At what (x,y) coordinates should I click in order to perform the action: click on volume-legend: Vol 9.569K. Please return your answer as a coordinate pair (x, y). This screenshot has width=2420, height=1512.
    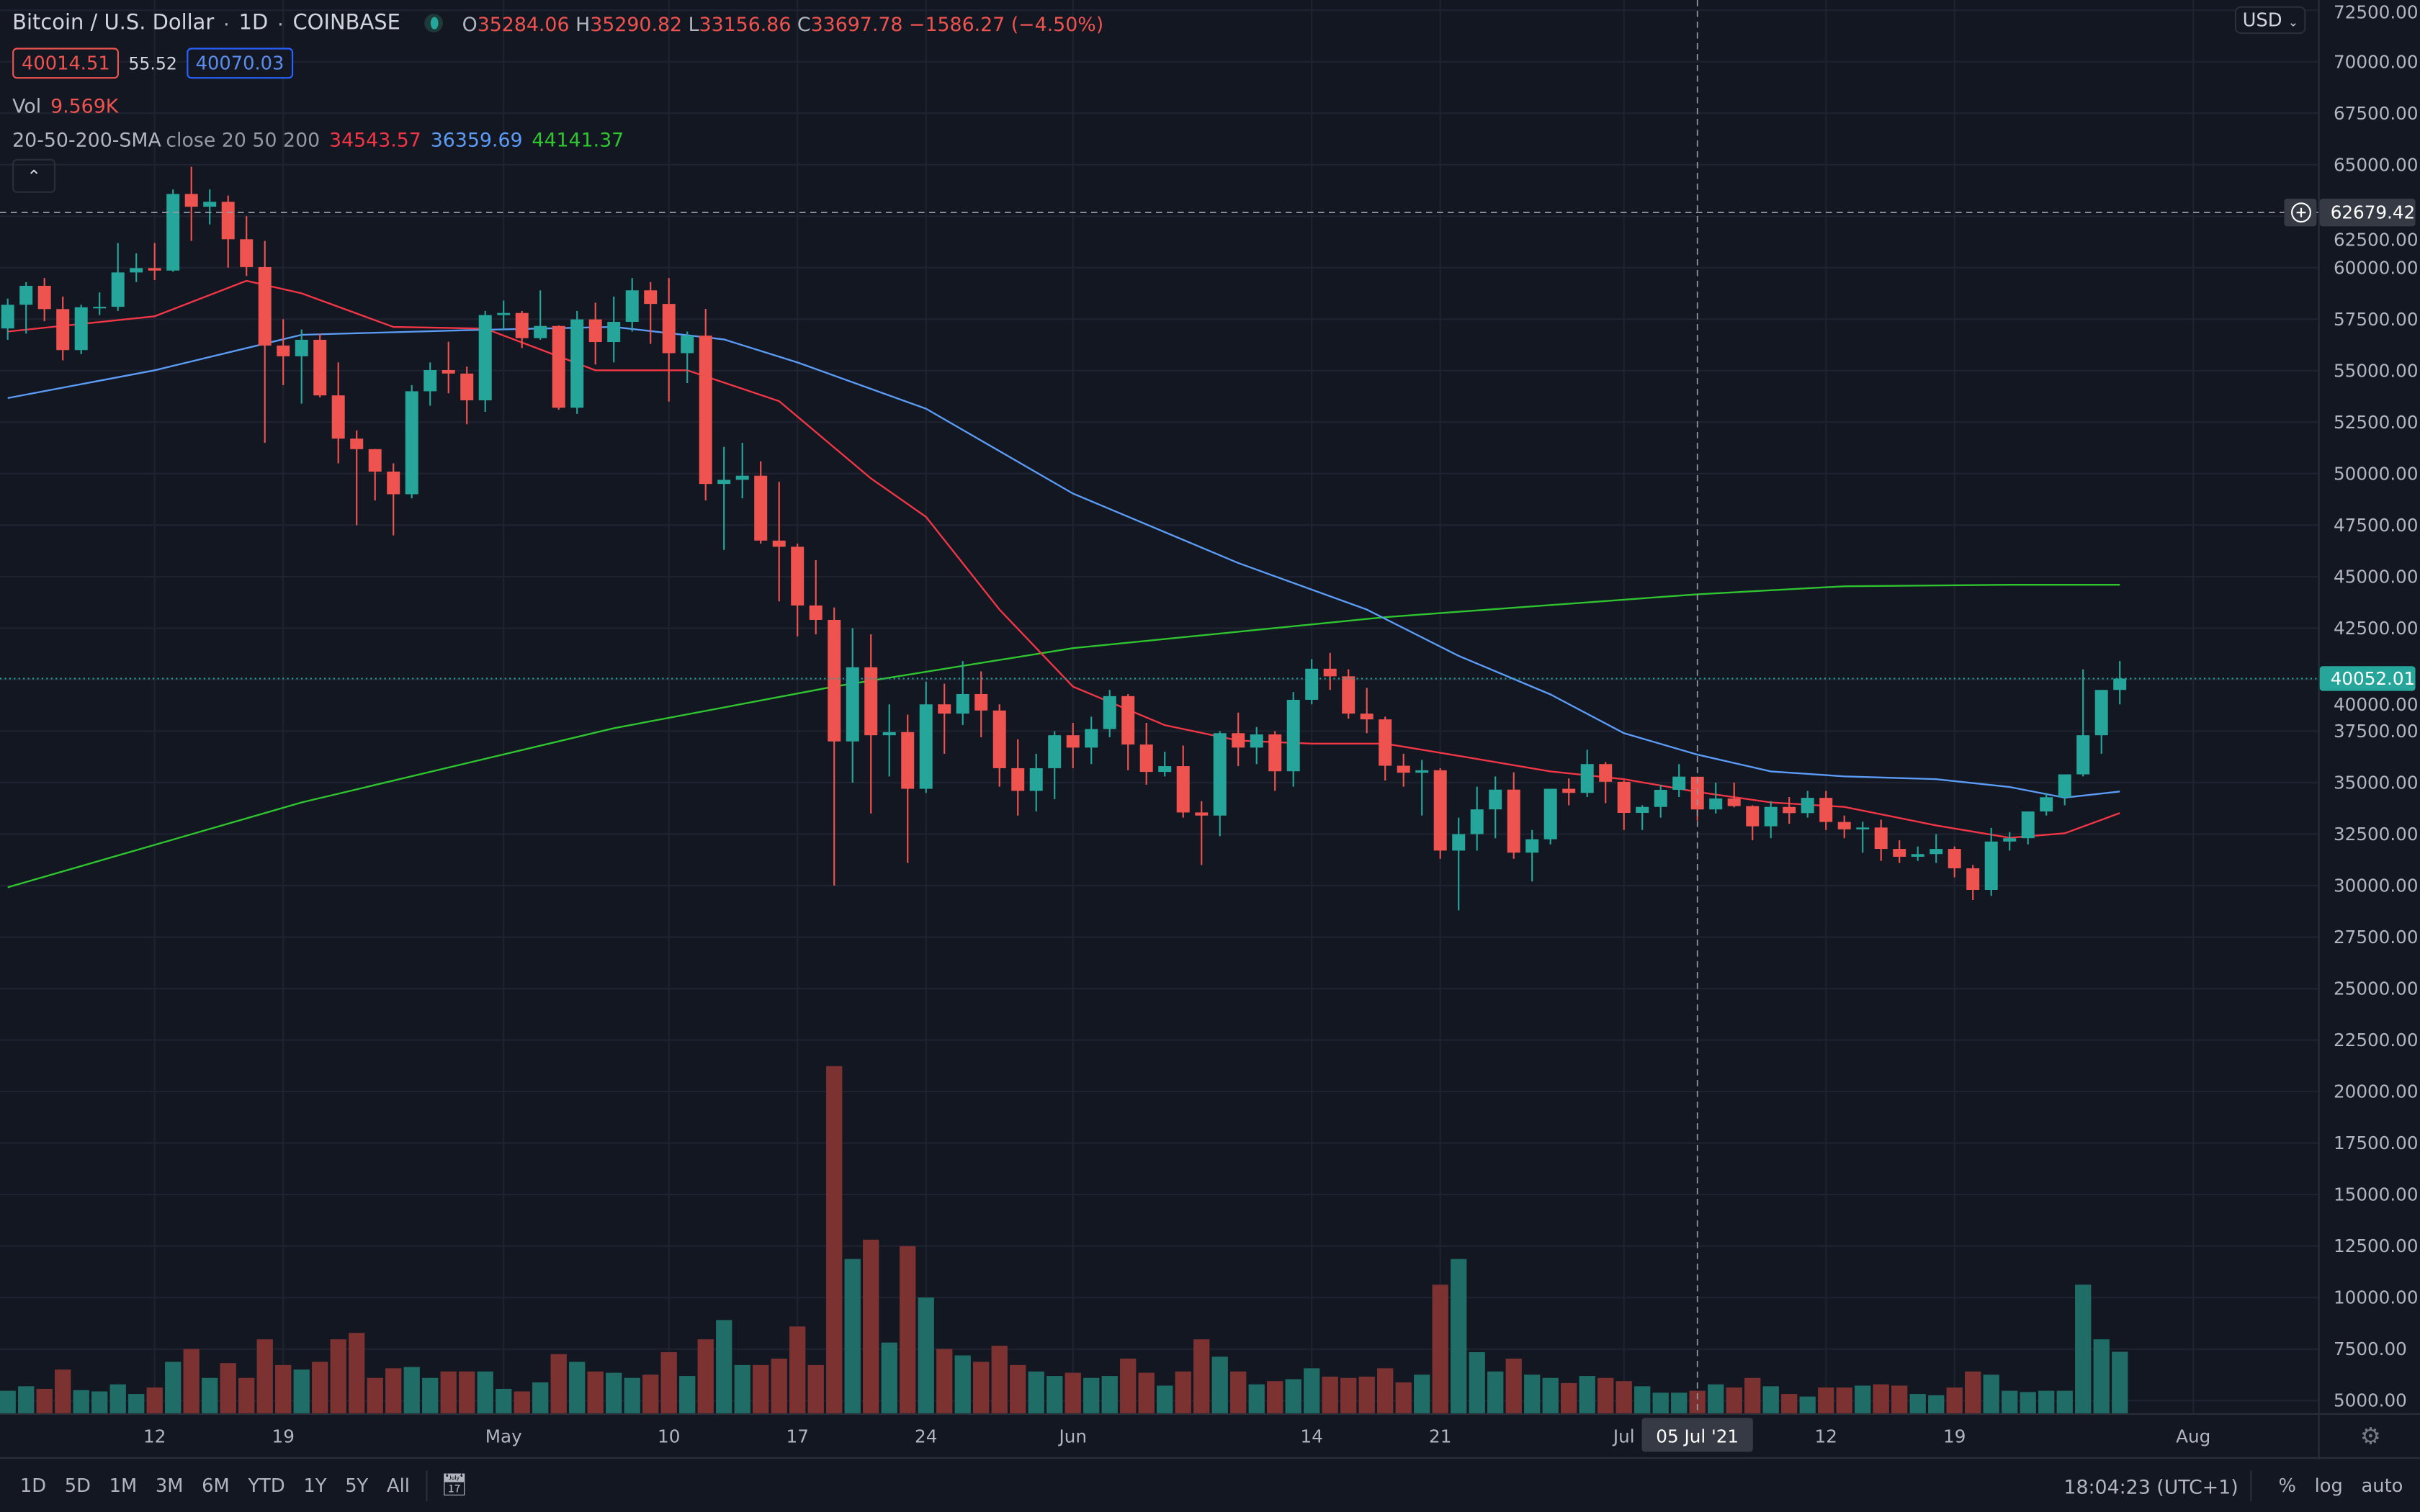
    Looking at the image, I should click on (65, 105).